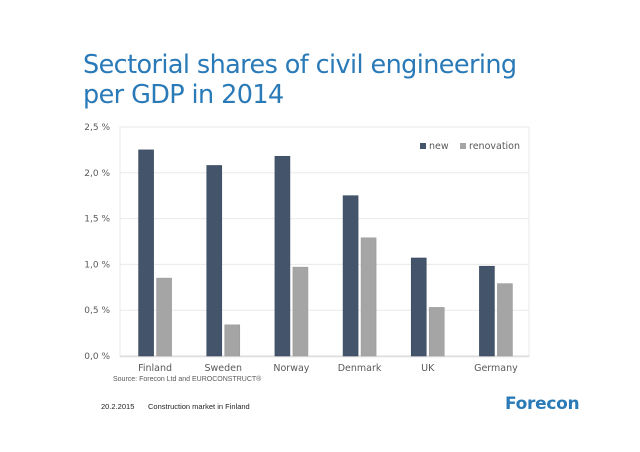 This screenshot has width=640, height=452. I want to click on y-tick-label: 0,0 %, so click(97, 357).